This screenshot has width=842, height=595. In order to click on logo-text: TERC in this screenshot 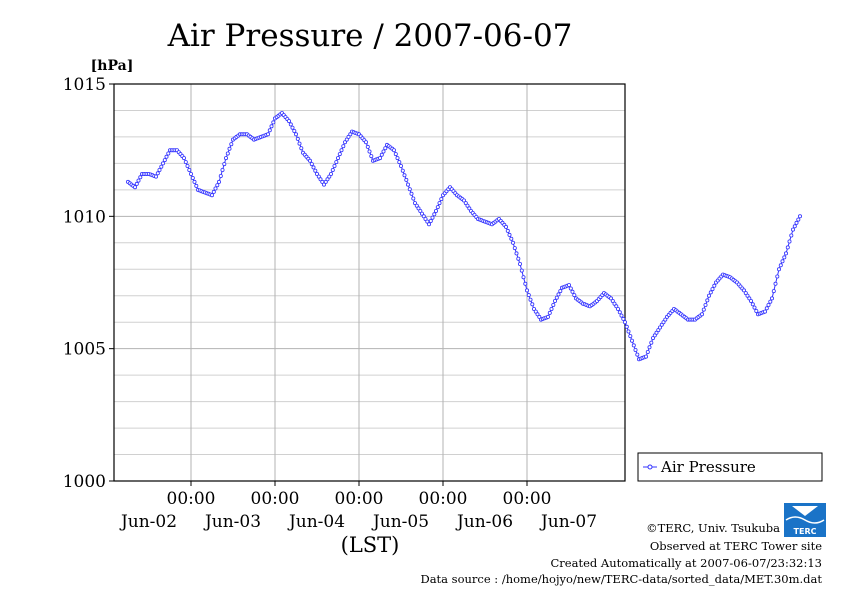, I will do `click(805, 531)`.